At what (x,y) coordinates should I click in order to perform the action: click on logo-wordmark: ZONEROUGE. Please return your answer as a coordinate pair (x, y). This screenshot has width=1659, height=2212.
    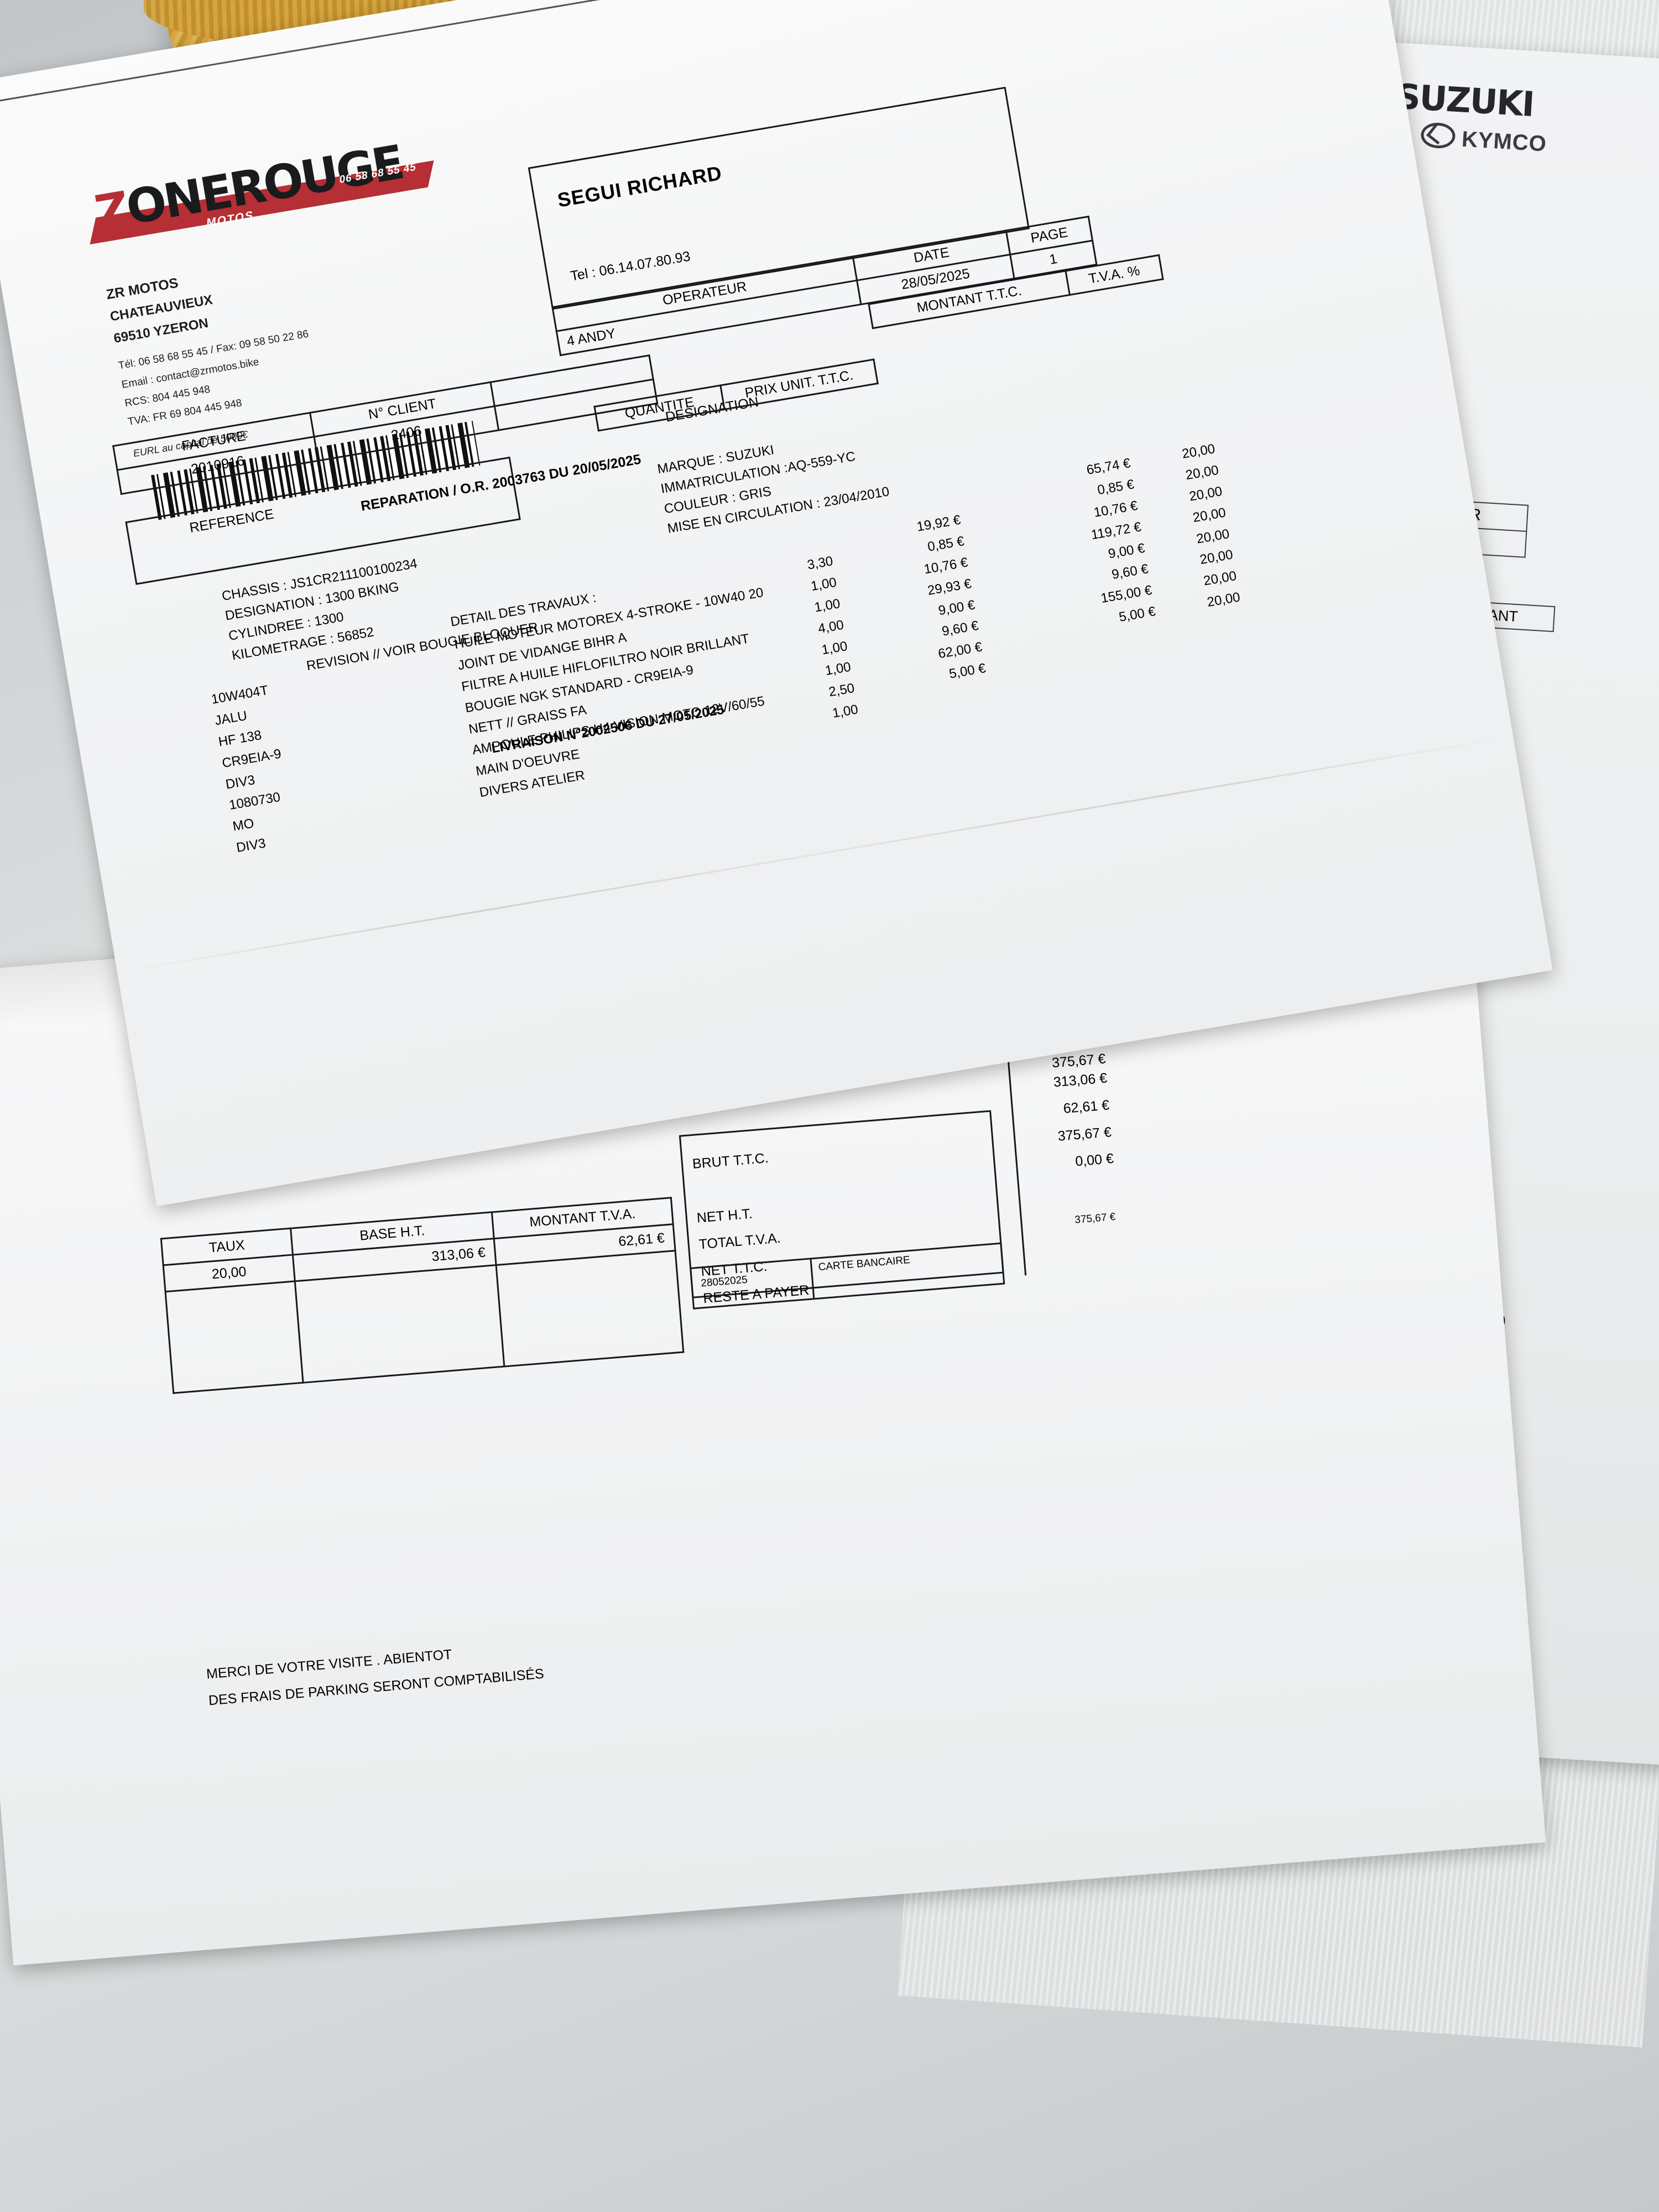
    Looking at the image, I should click on (249, 188).